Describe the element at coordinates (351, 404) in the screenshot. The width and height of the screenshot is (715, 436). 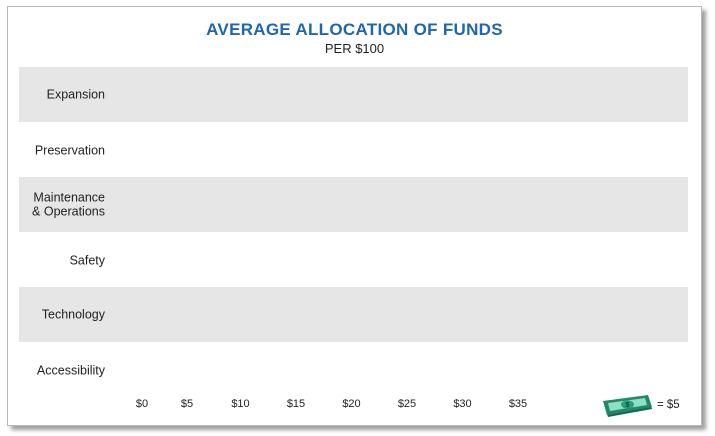
I see `x-tick-label: $20` at that location.